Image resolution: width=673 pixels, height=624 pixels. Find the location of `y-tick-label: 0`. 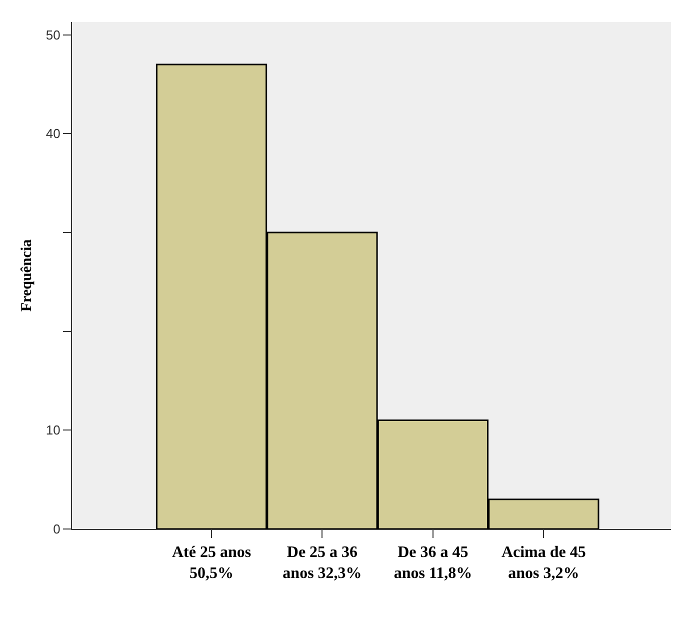

y-tick-label: 0 is located at coordinates (56, 529).